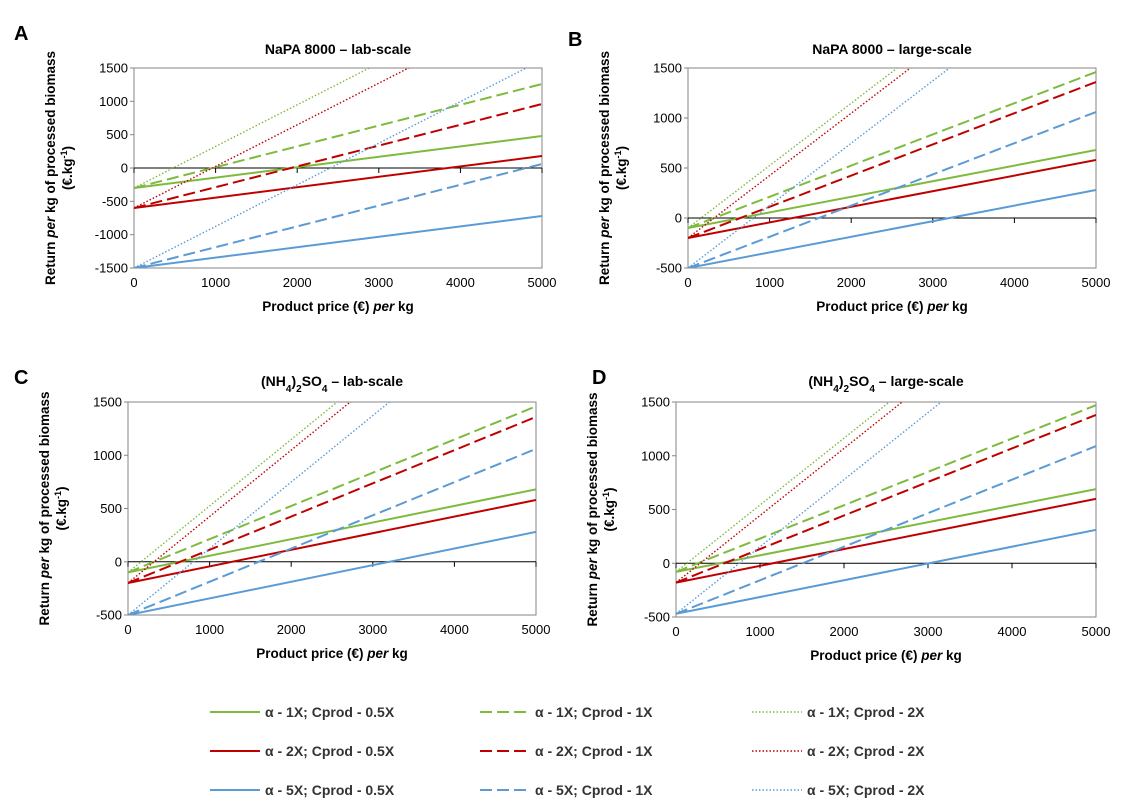 This screenshot has height=809, width=1121. Describe the element at coordinates (330, 790) in the screenshot. I see `legend-label: α - 5X; Cprod - 0.5X` at that location.